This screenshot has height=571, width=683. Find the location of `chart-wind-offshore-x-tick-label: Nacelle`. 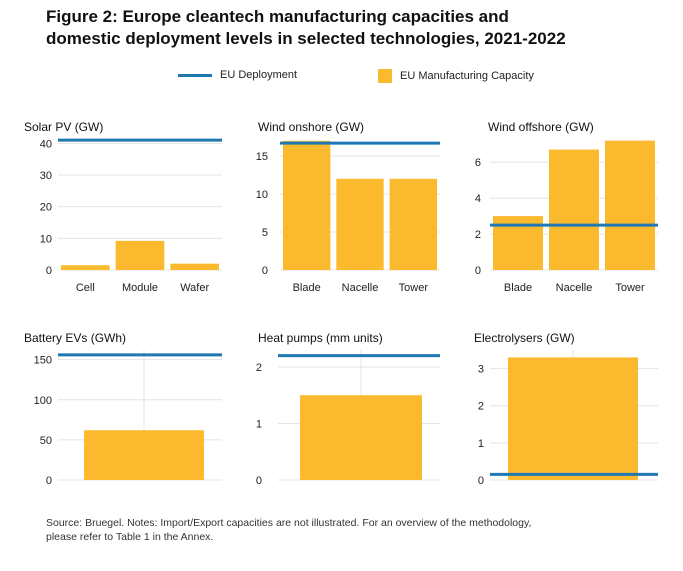

chart-wind-offshore-x-tick-label: Nacelle is located at coordinates (574, 288).